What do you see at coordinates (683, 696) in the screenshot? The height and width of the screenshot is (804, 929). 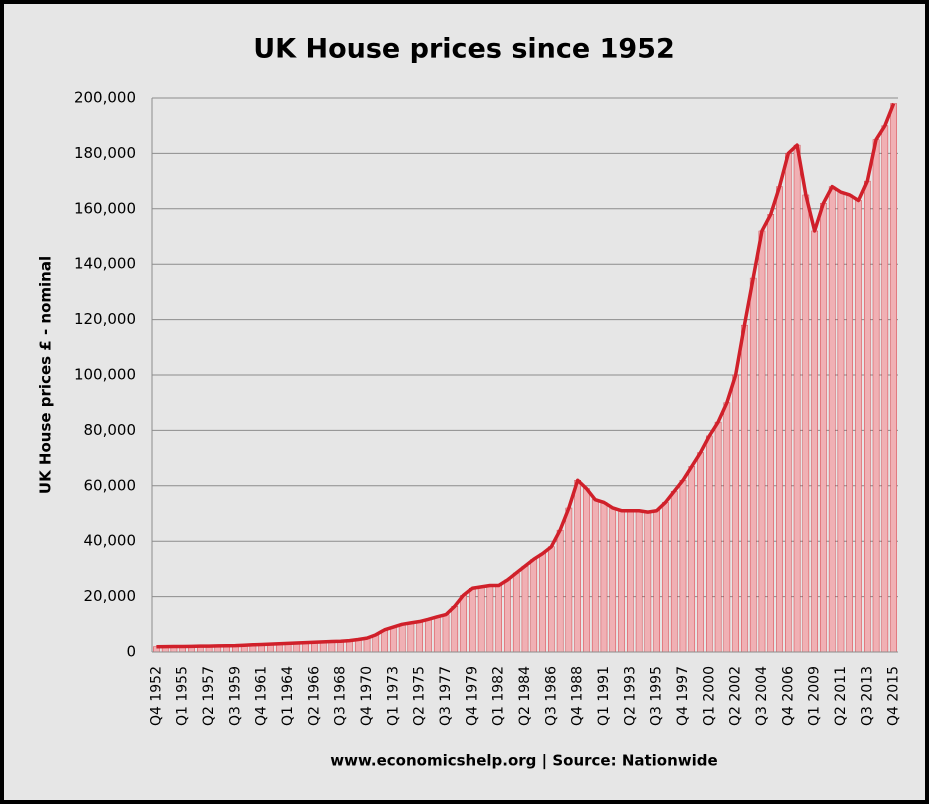 I see `x-tick-label: Q4 1997` at bounding box center [683, 696].